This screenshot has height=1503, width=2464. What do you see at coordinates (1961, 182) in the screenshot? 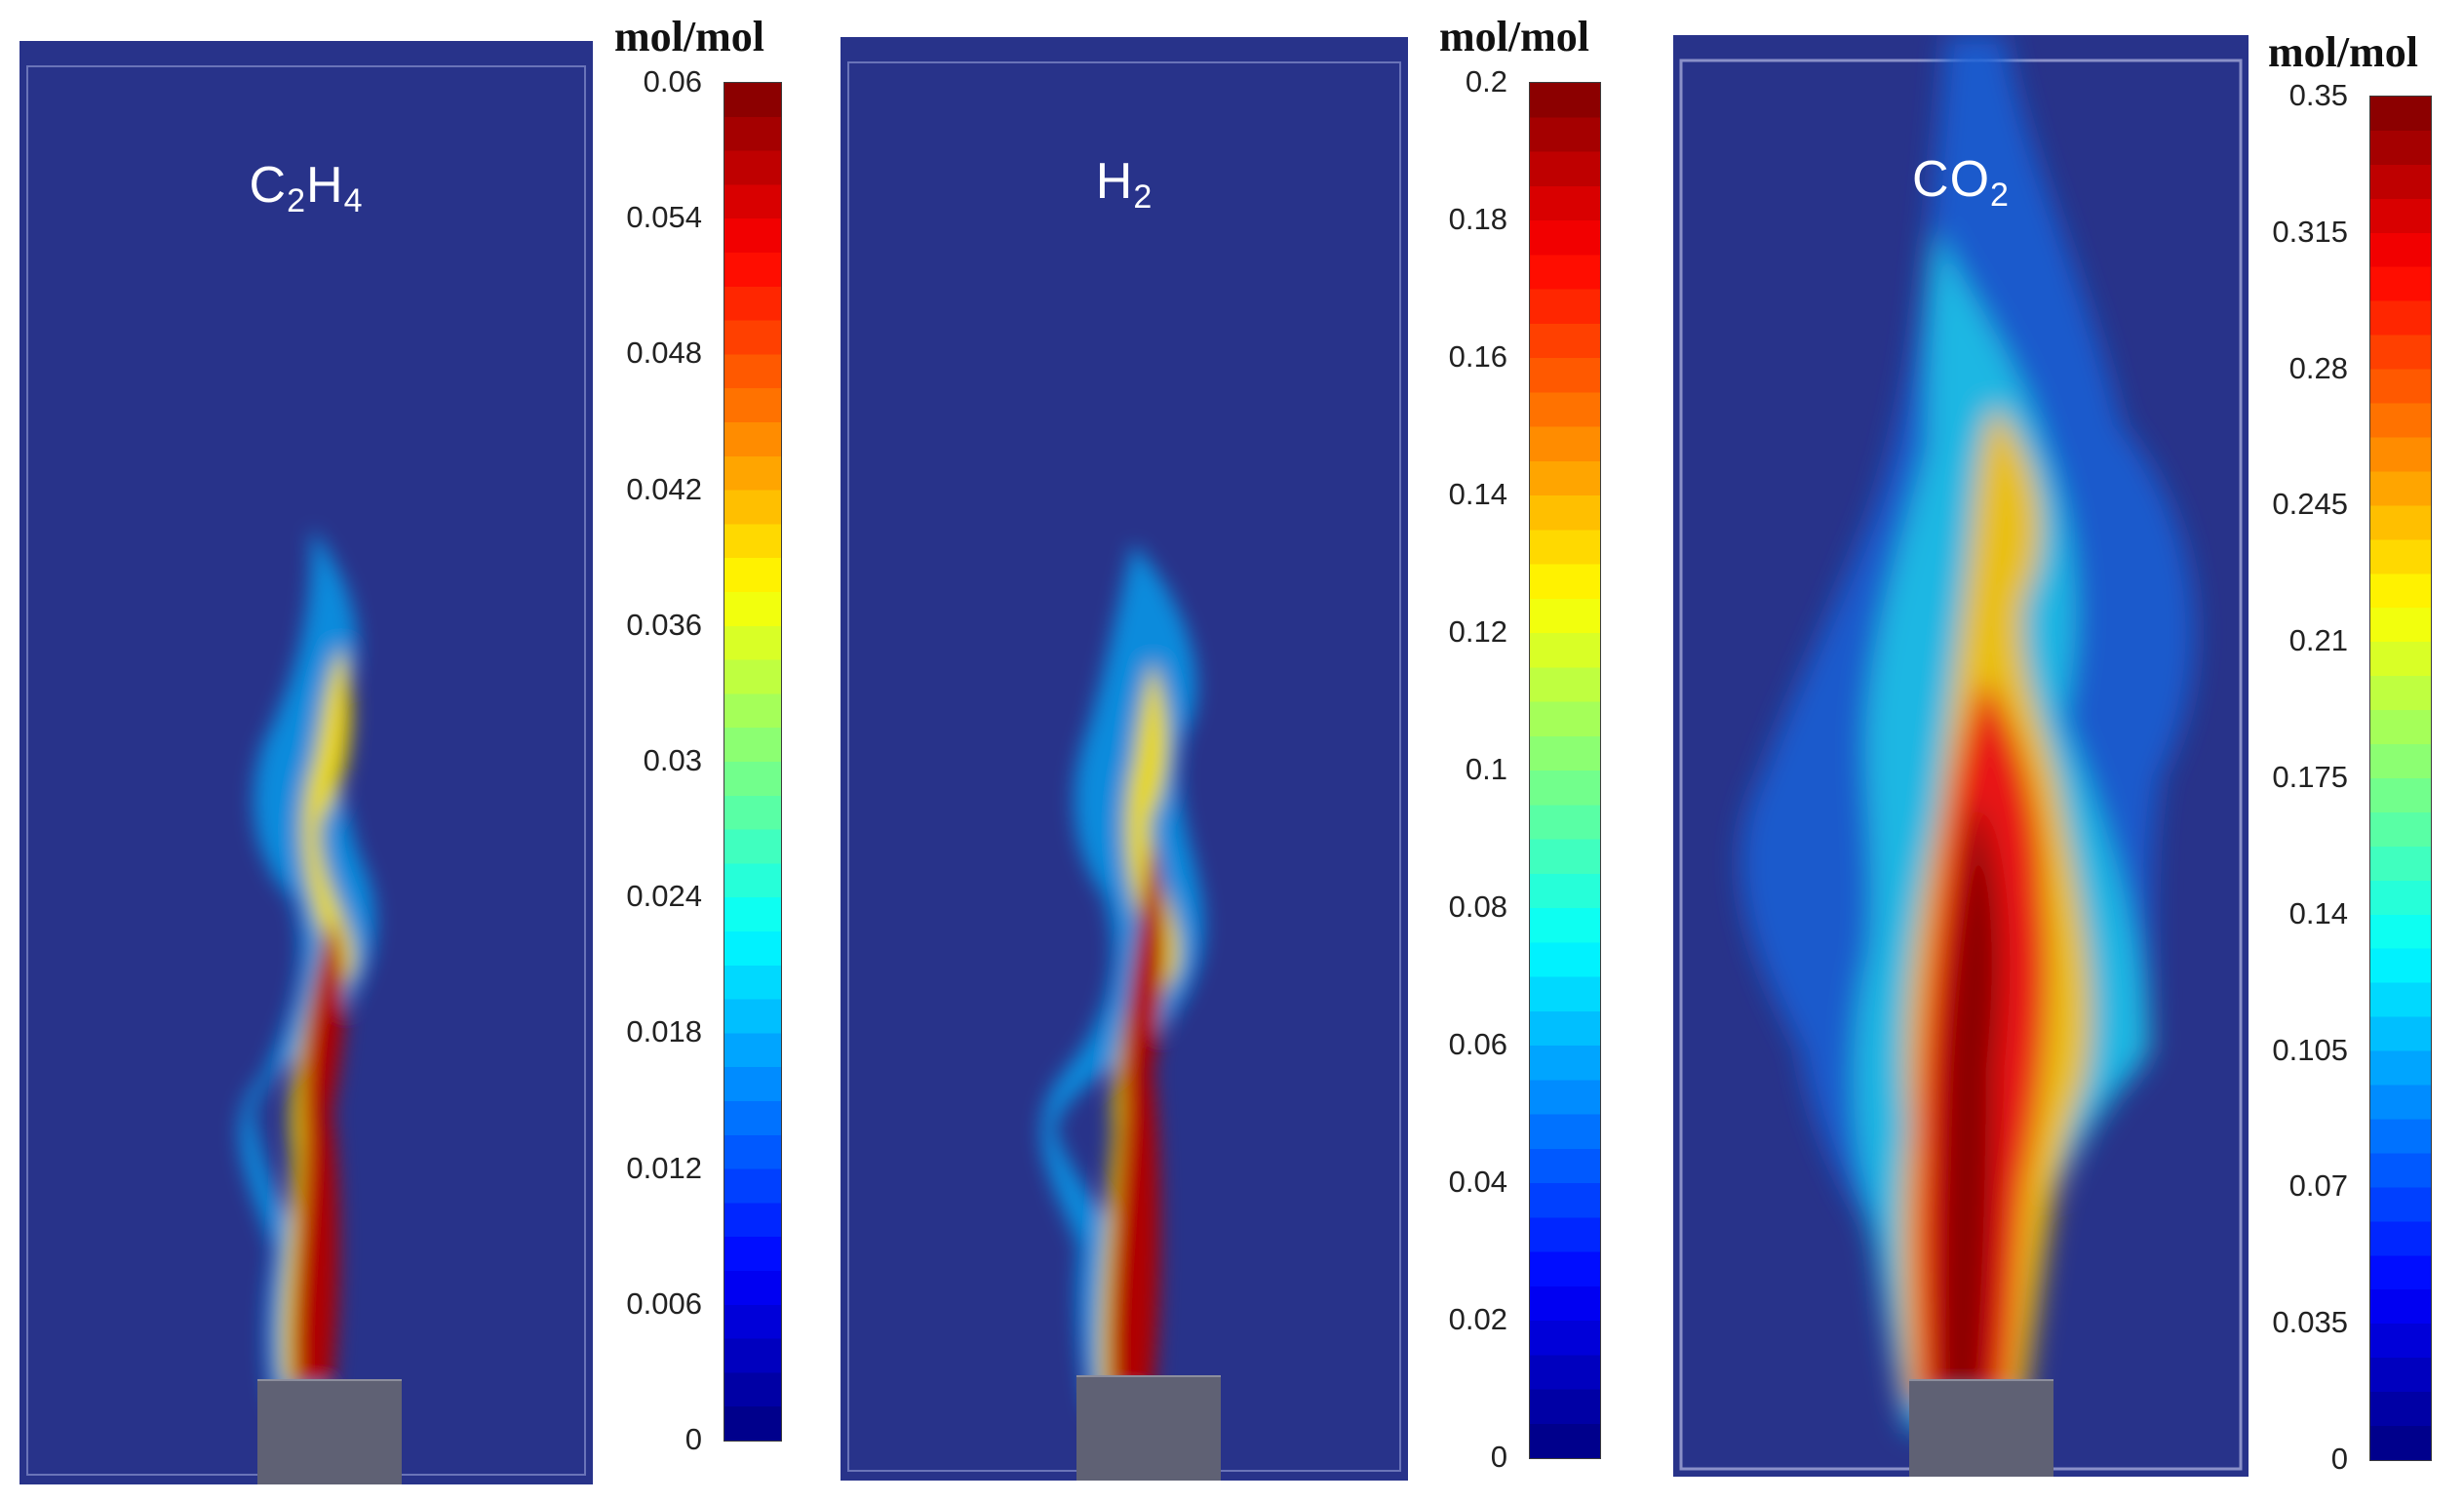
I see `panel-title-co2: CO2` at bounding box center [1961, 182].